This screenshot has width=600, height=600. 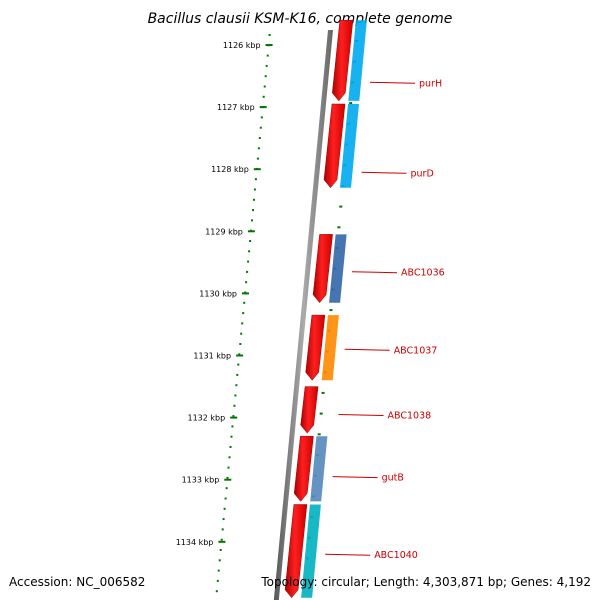 What do you see at coordinates (236, 107) in the screenshot?
I see `tick-label: 1127 kbp` at bounding box center [236, 107].